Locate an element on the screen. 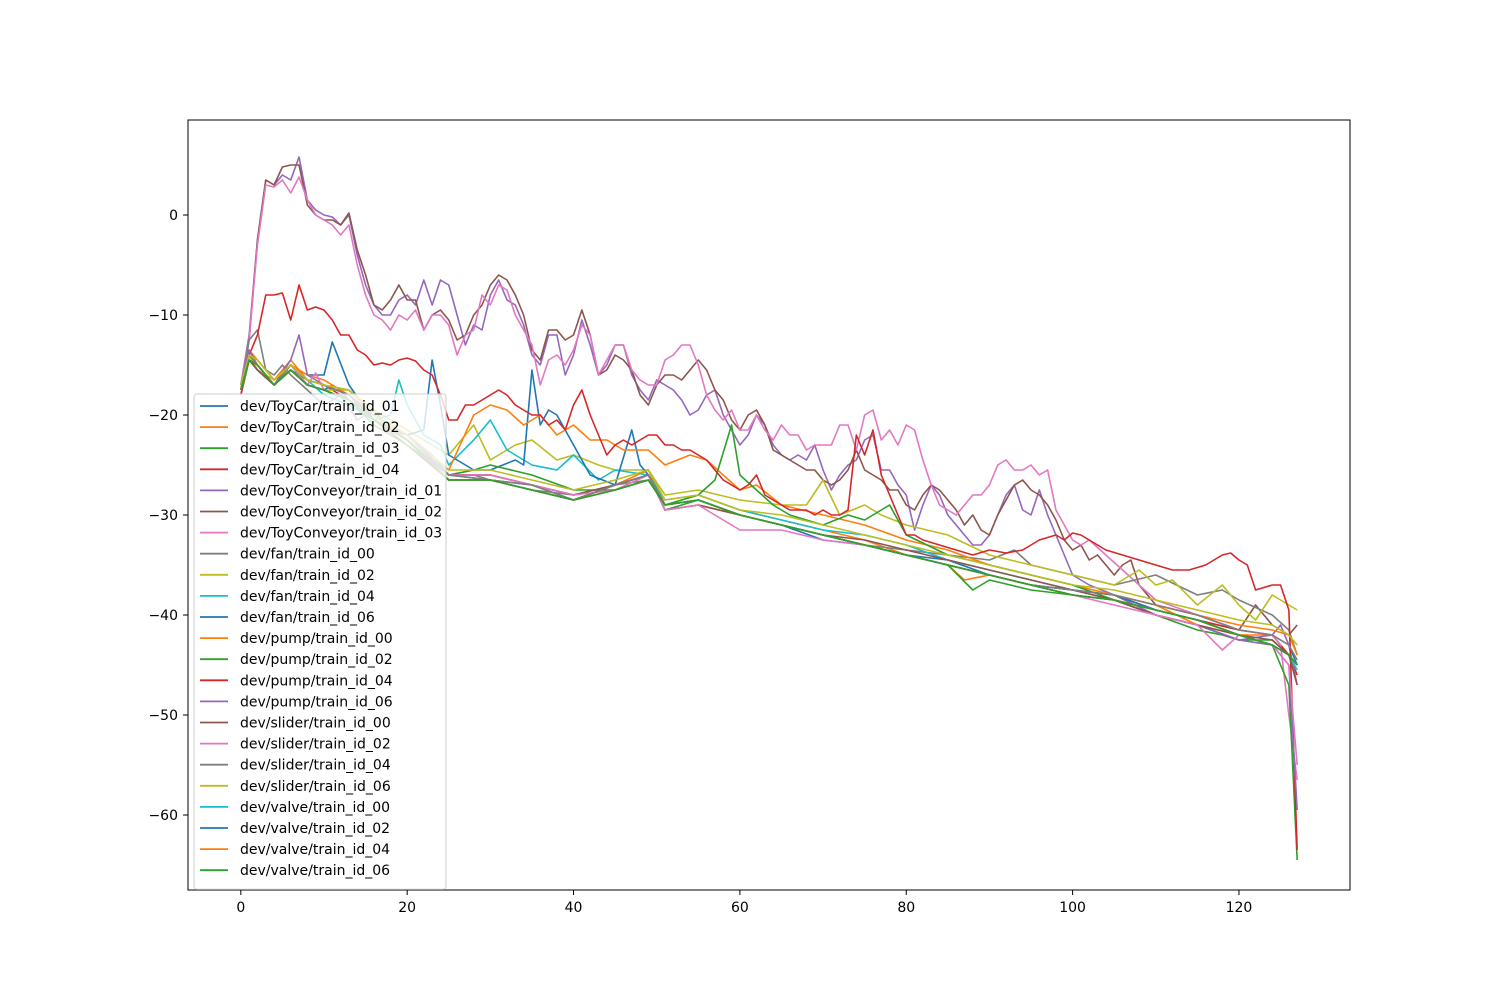  x-tick-label: 0 is located at coordinates (240, 908).